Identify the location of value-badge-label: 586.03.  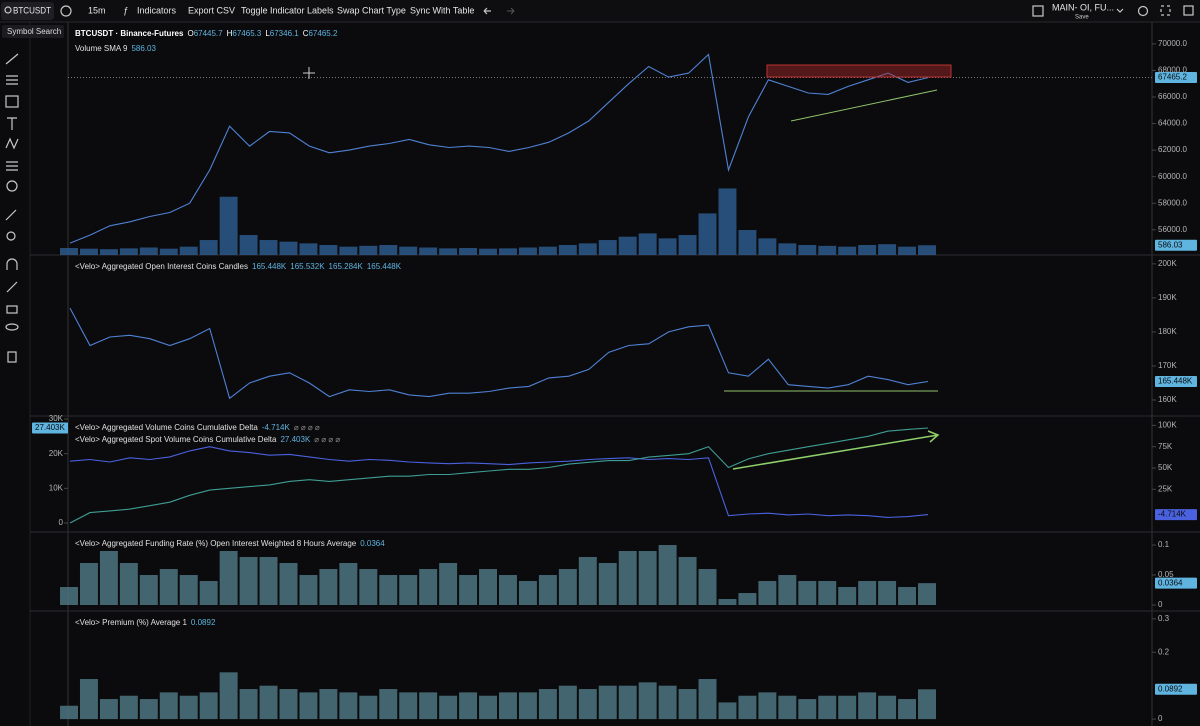
(1170, 244).